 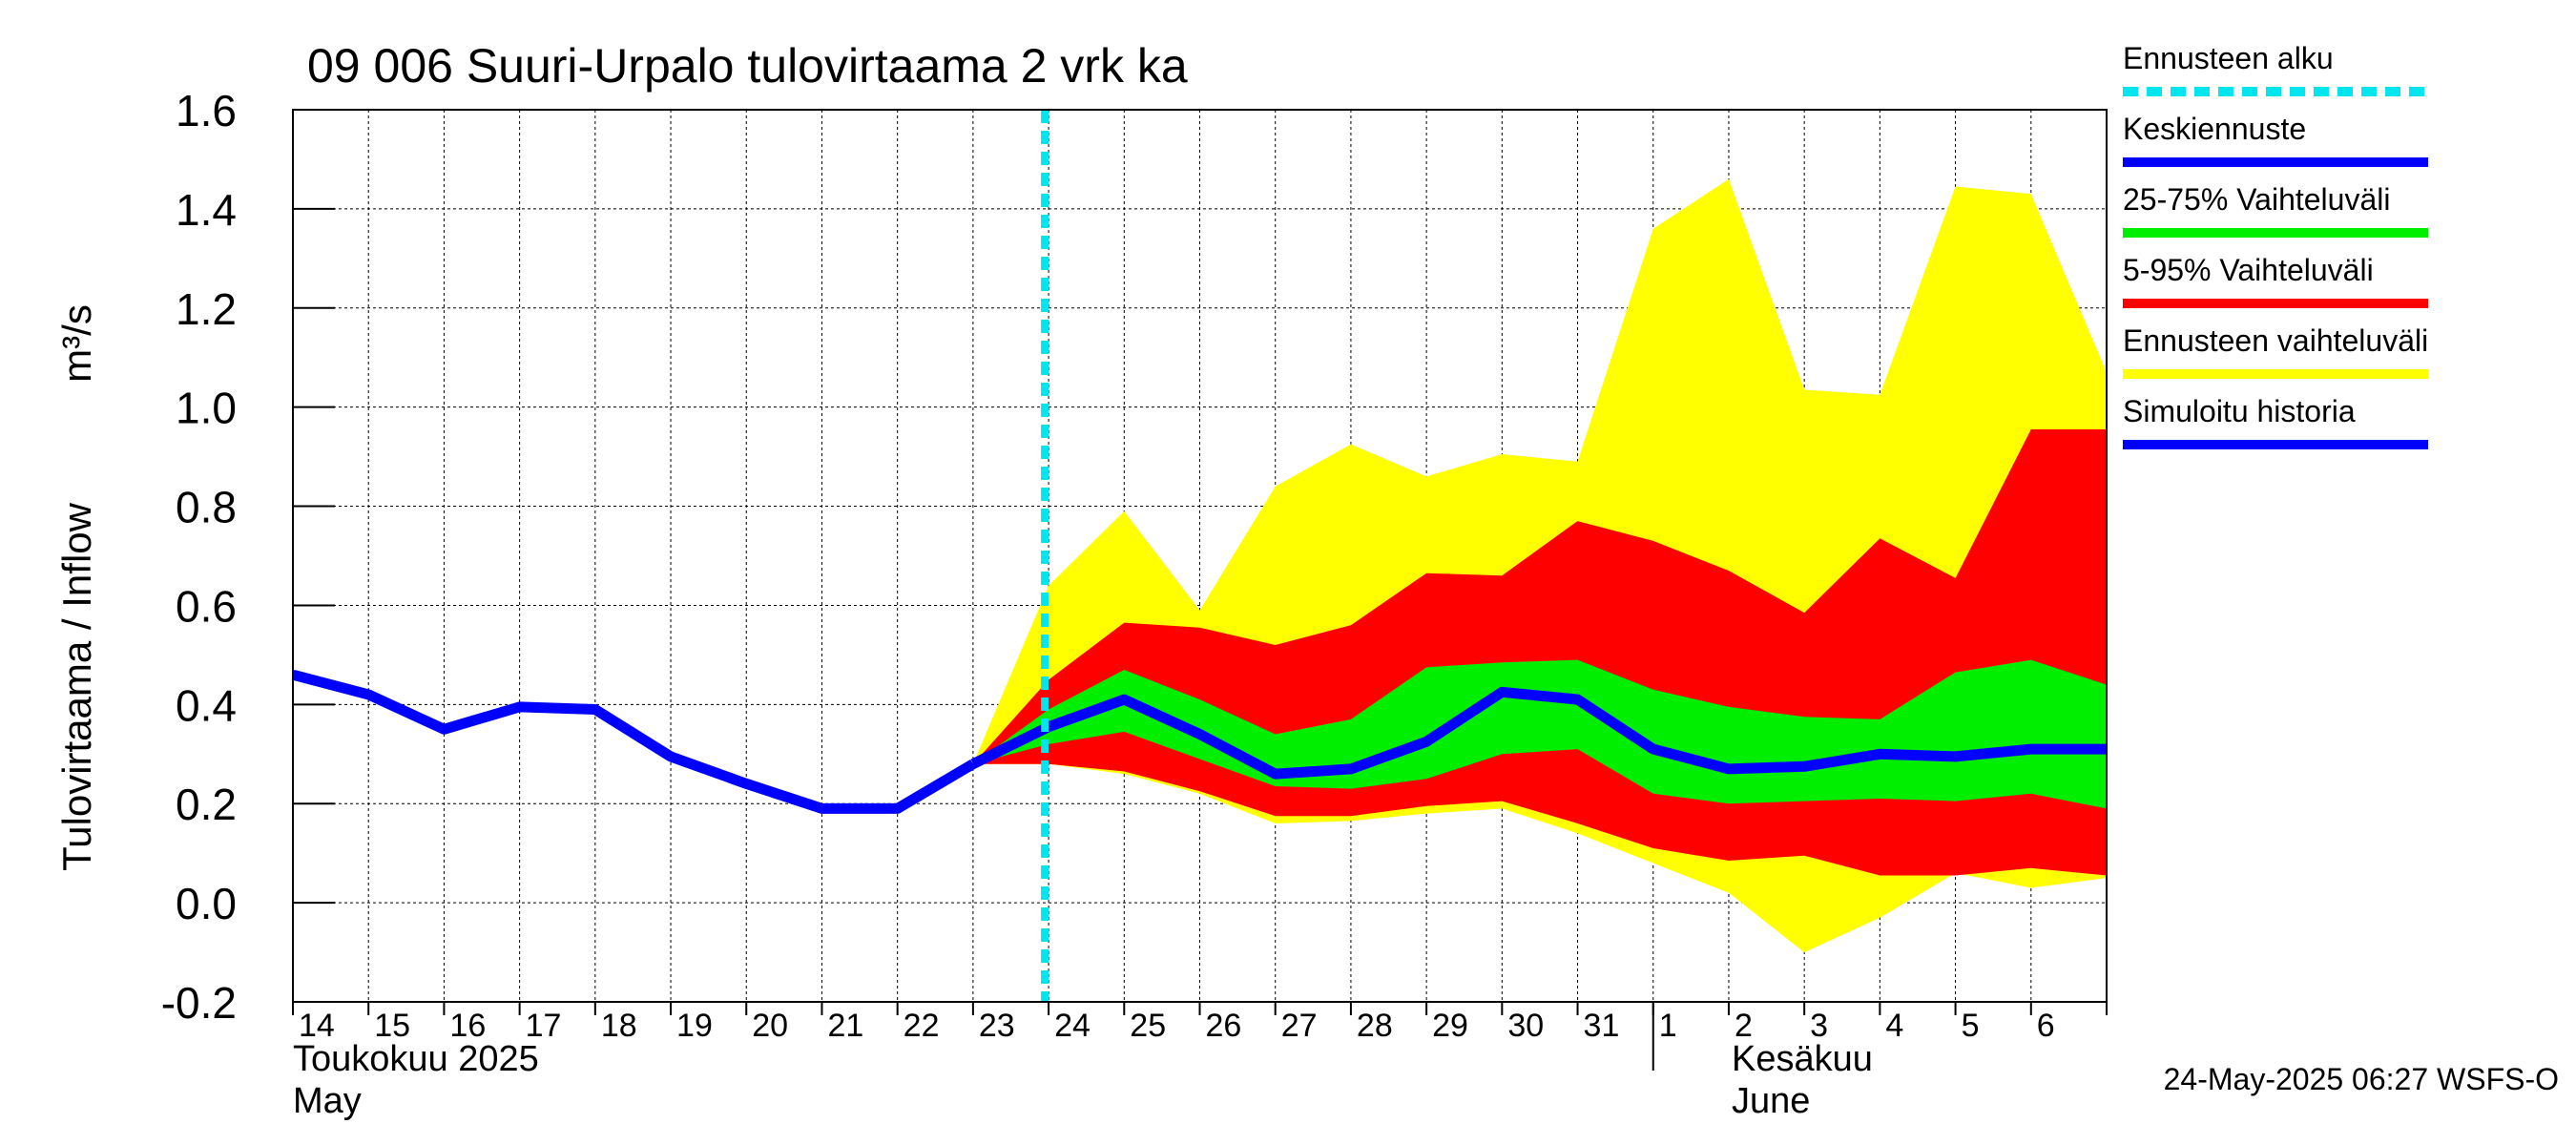 I want to click on x-tick-label: 18, so click(x=619, y=1026).